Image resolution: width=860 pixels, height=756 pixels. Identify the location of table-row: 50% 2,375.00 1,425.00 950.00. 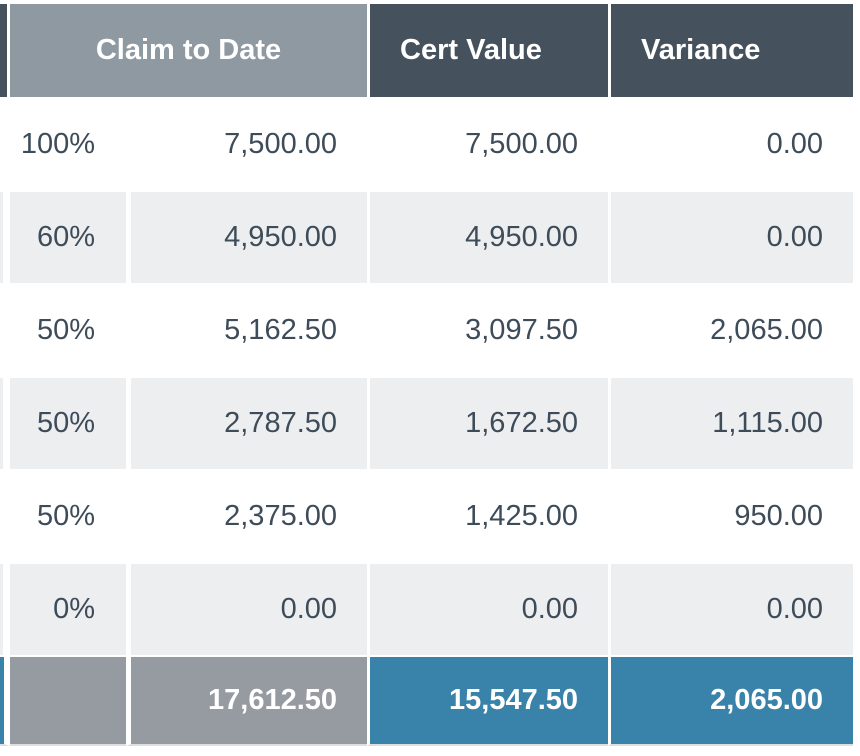
(427, 515).